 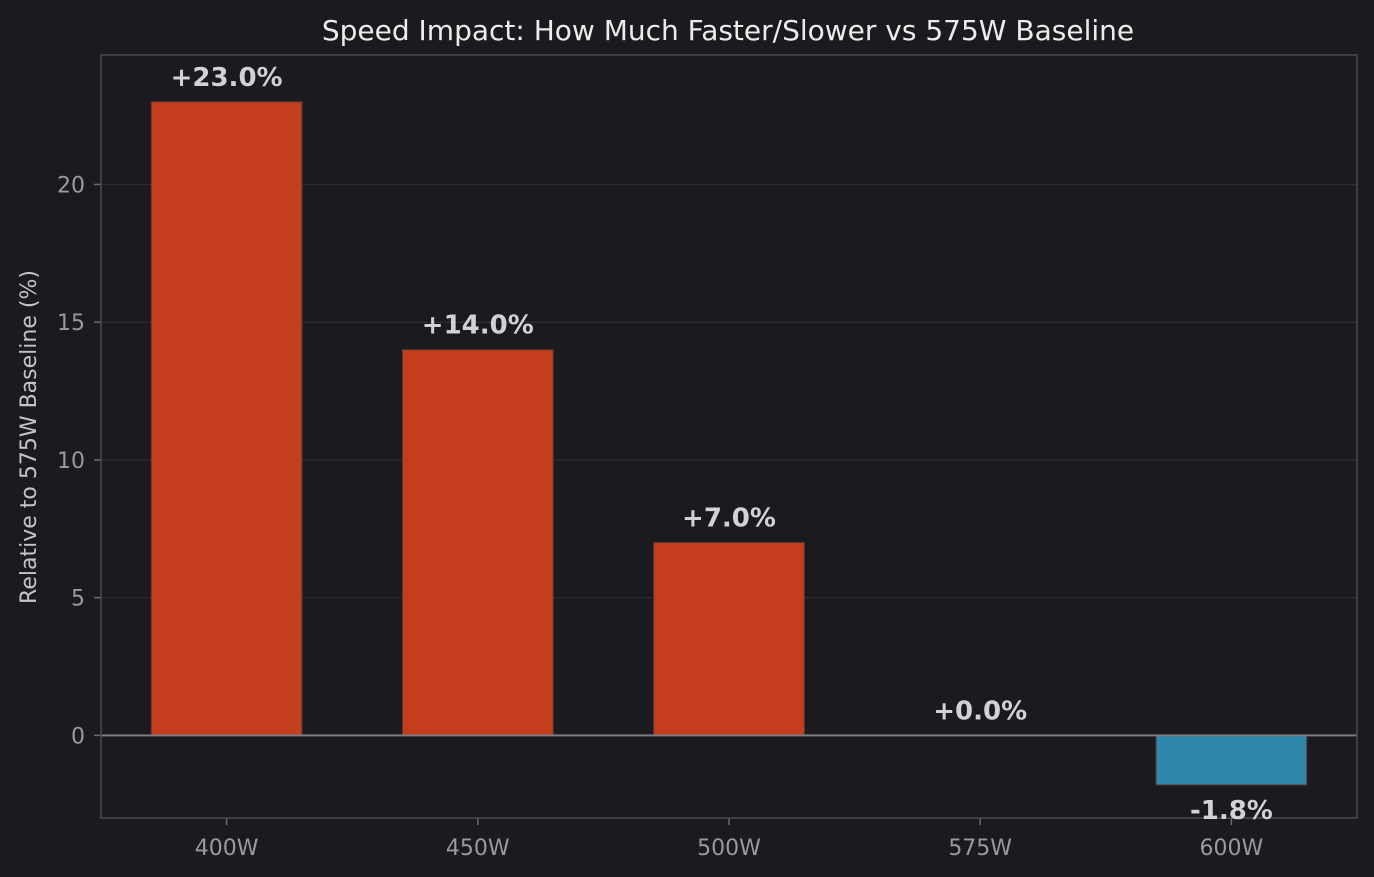 I want to click on y-tick-label: 5, so click(x=78, y=599).